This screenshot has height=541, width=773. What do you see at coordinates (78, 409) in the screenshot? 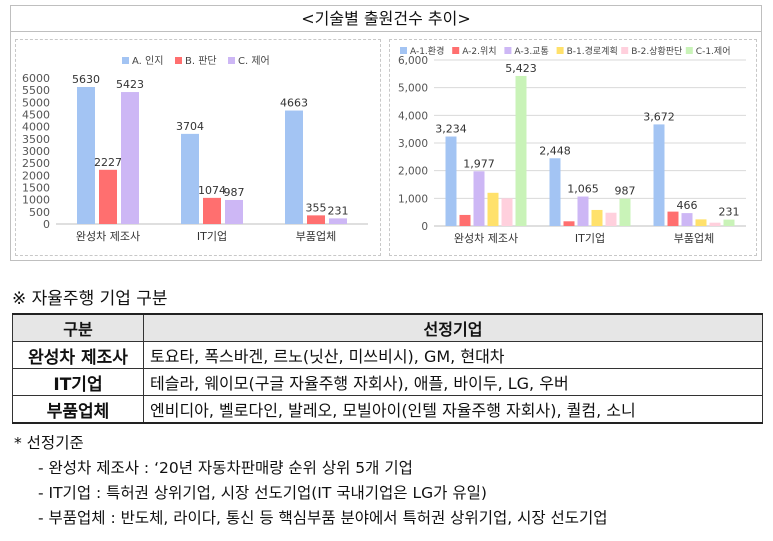
I see `table-cell-category: 부품업체` at bounding box center [78, 409].